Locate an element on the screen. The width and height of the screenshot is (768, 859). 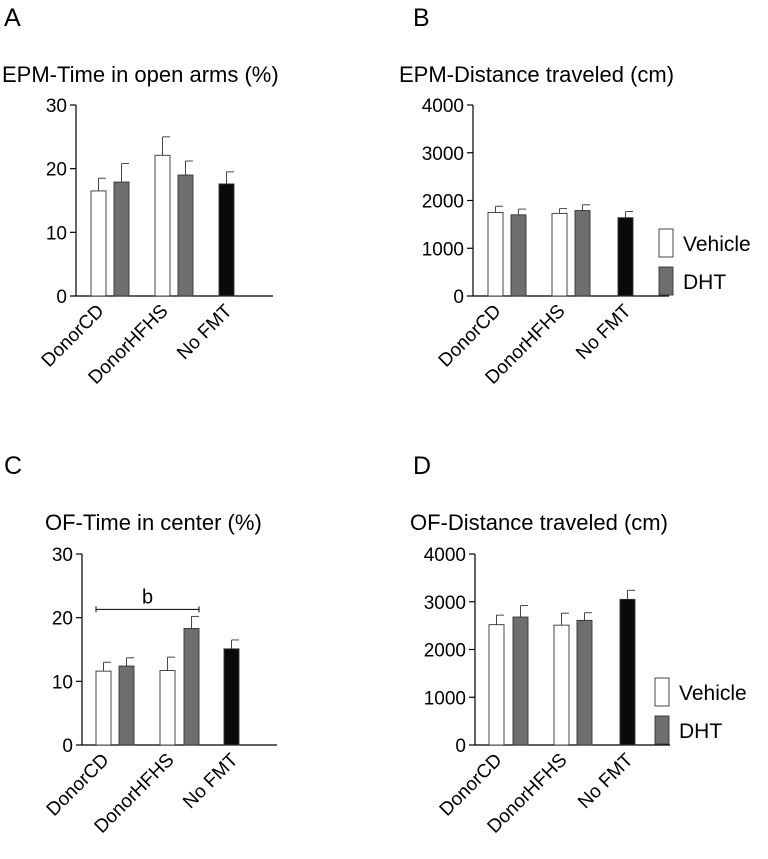
chart-title: EPM-Distance traveled (cm) is located at coordinates (536, 74).